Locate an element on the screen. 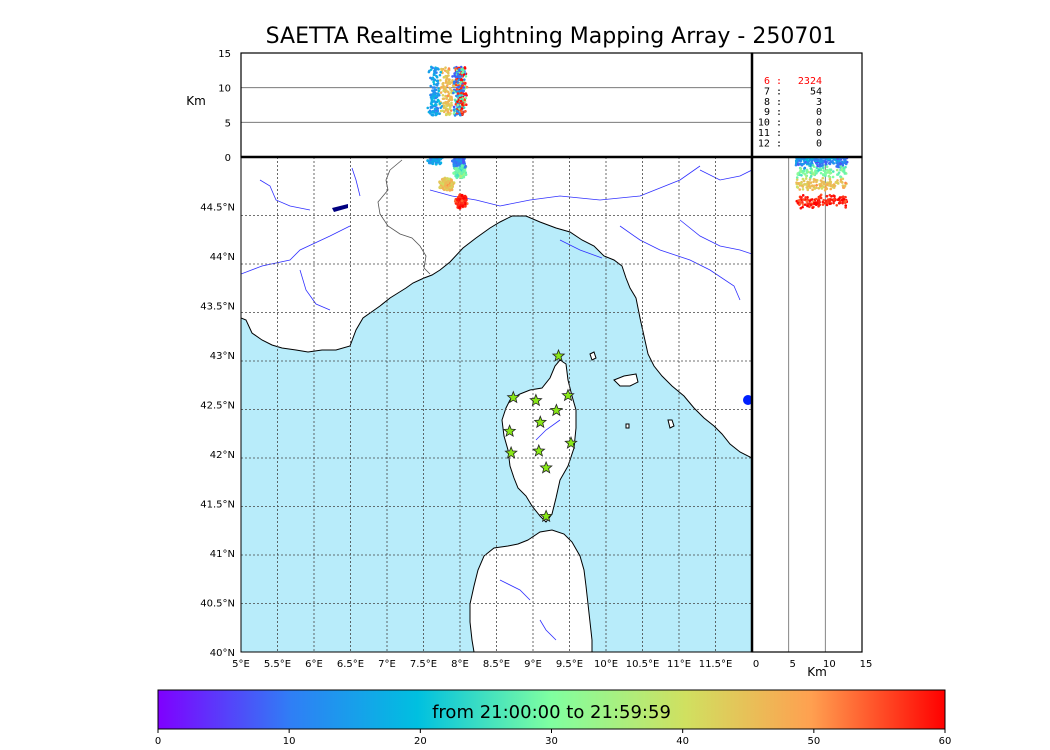 This screenshot has height=750, width=1050. montecristo-island is located at coordinates (627, 426).